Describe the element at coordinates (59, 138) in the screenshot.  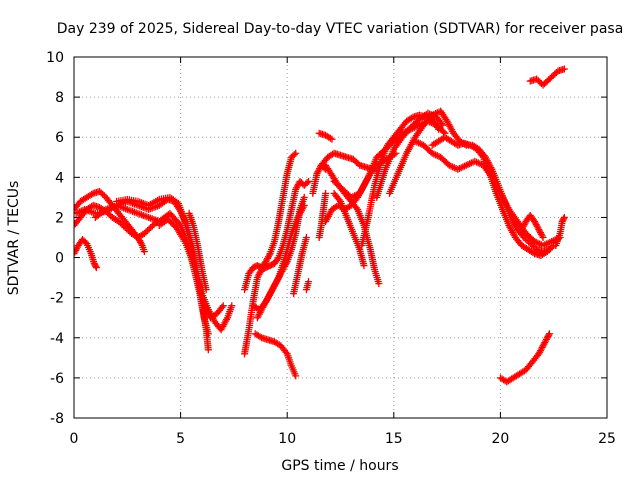
I see `y-tick-label: 6` at that location.